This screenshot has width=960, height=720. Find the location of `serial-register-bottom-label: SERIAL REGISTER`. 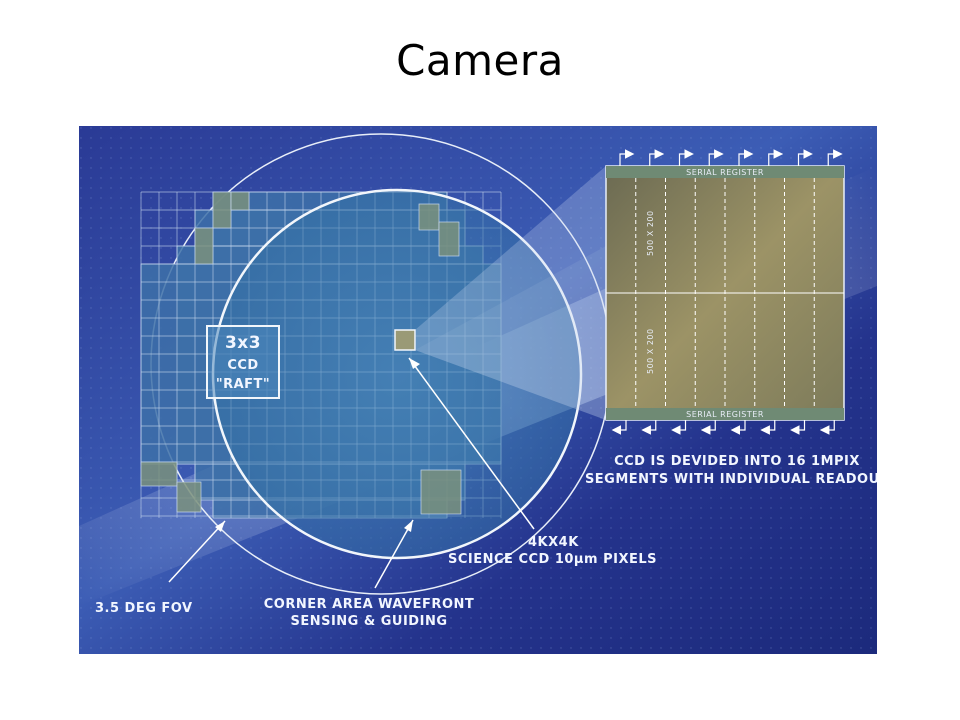

serial-register-bottom-label: SERIAL REGISTER is located at coordinates (725, 414).